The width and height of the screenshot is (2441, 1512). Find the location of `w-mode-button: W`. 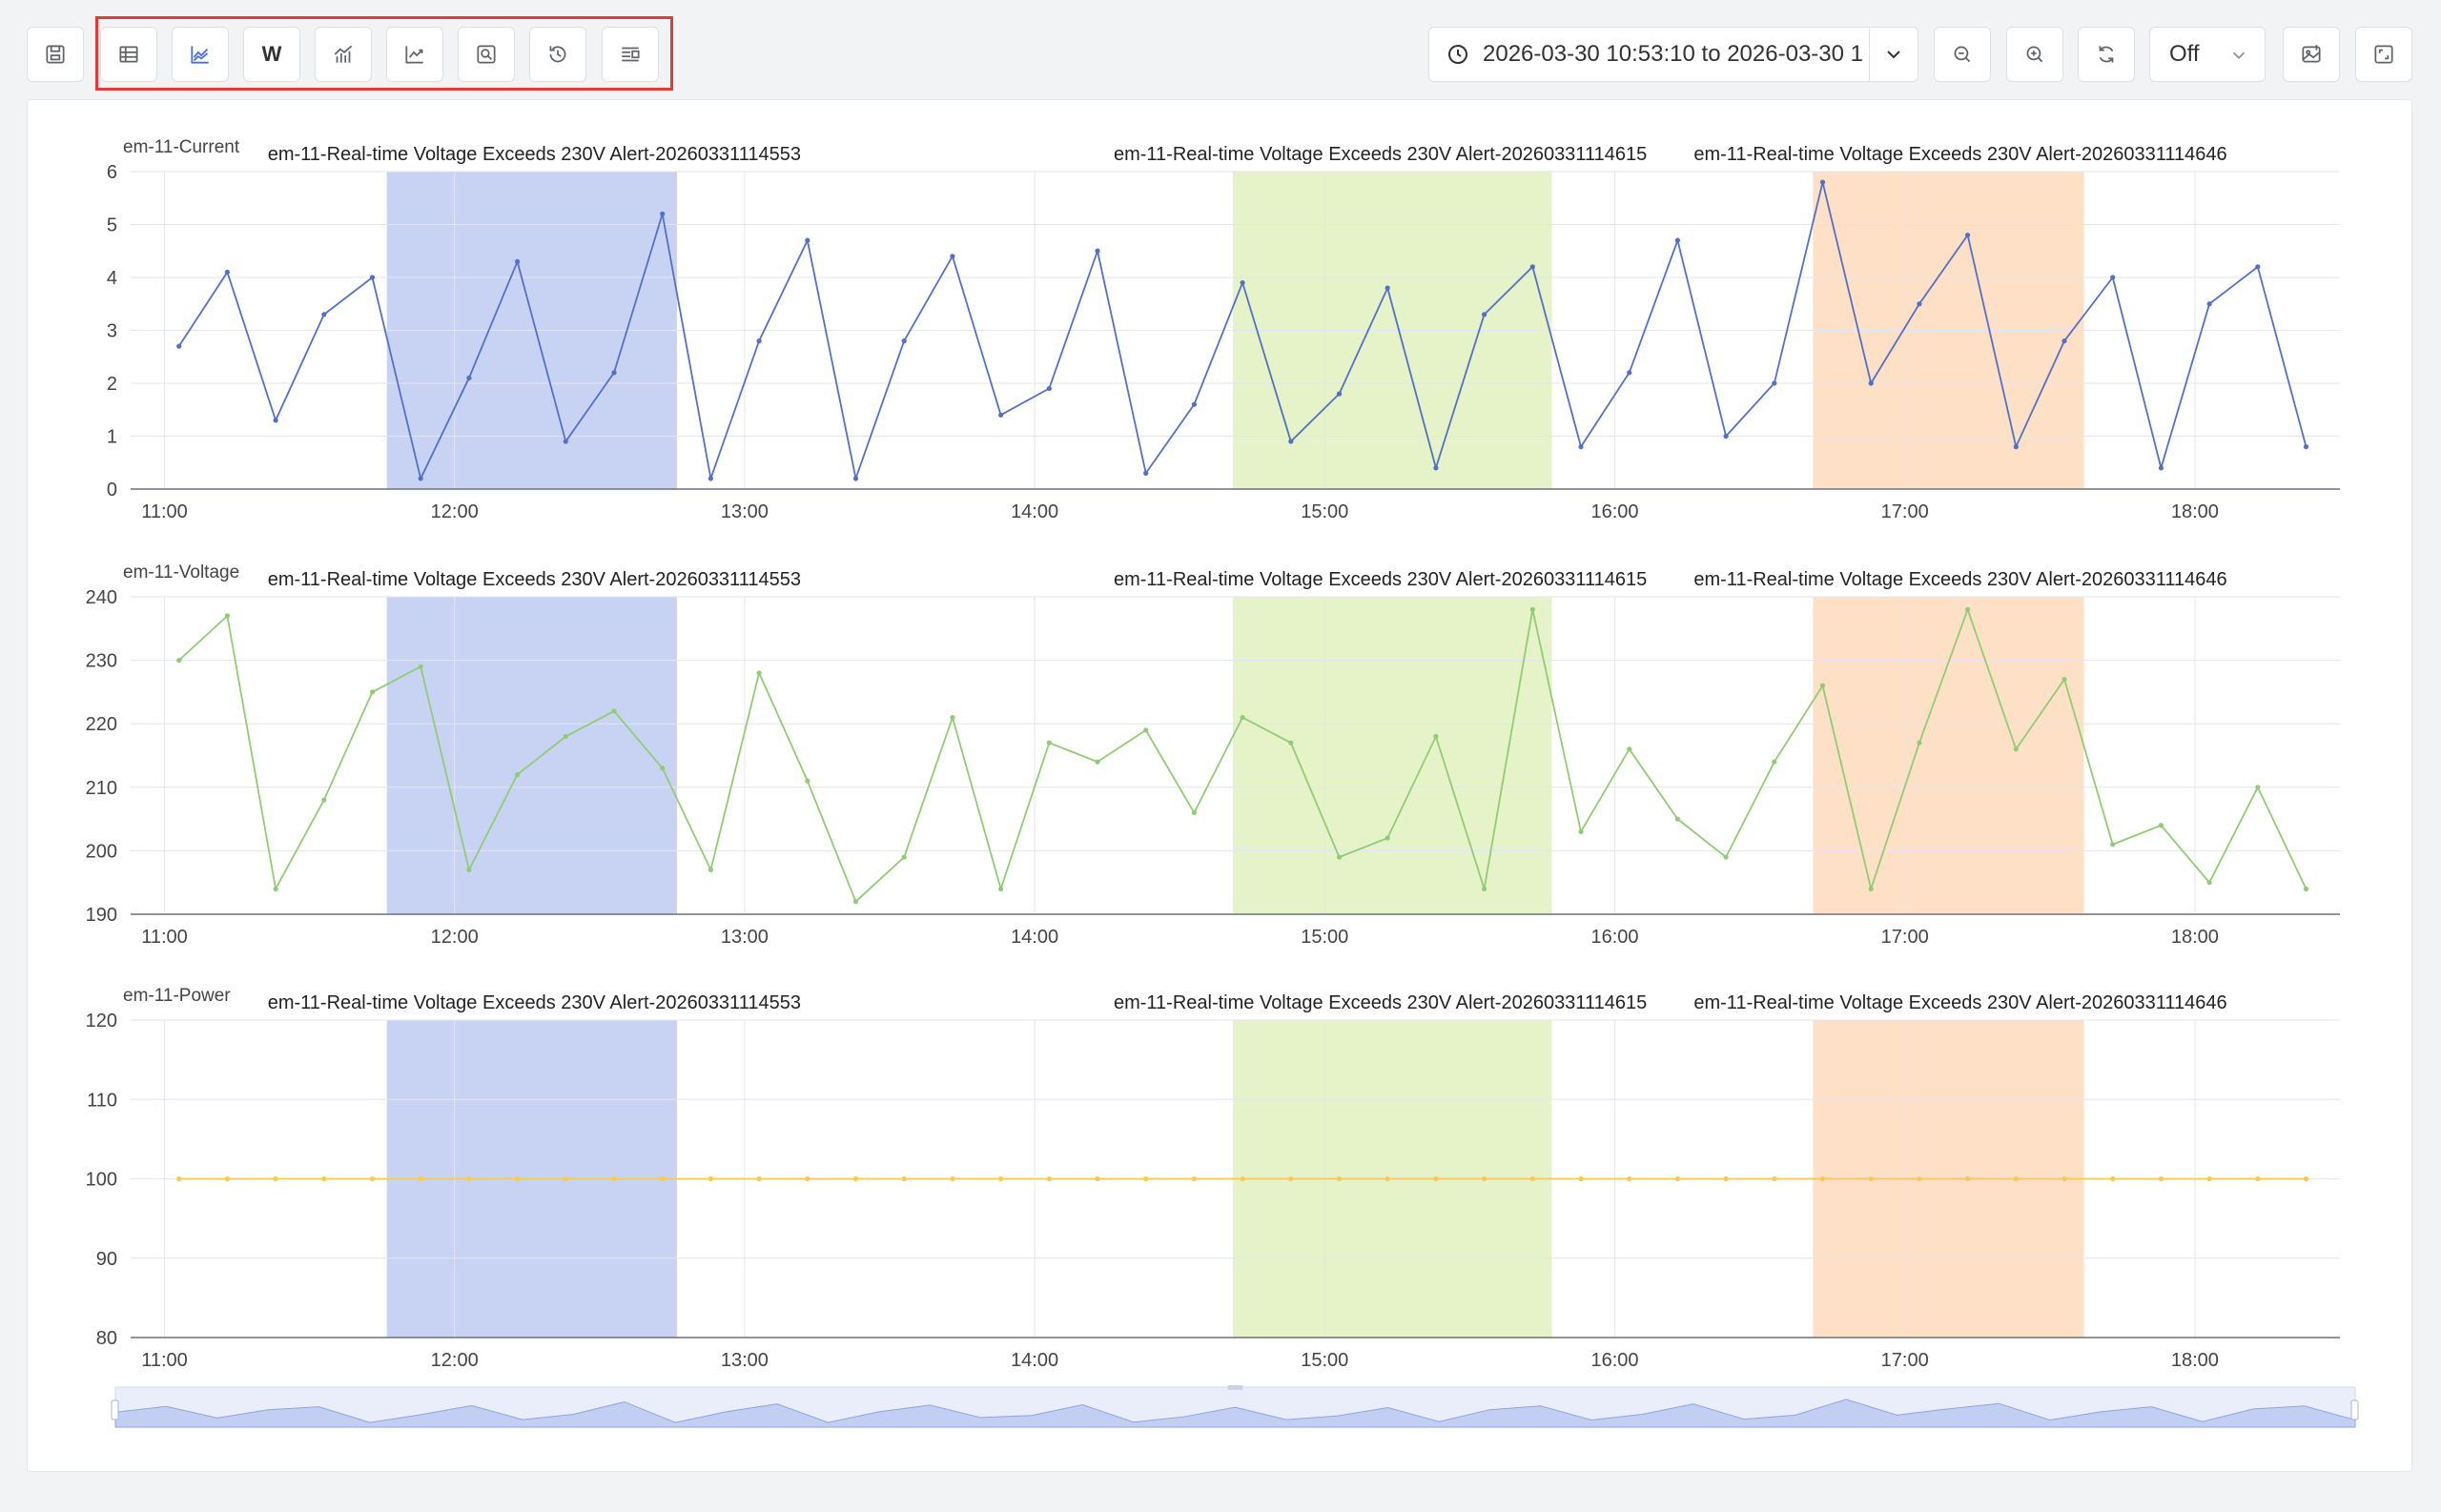

w-mode-button: W is located at coordinates (271, 54).